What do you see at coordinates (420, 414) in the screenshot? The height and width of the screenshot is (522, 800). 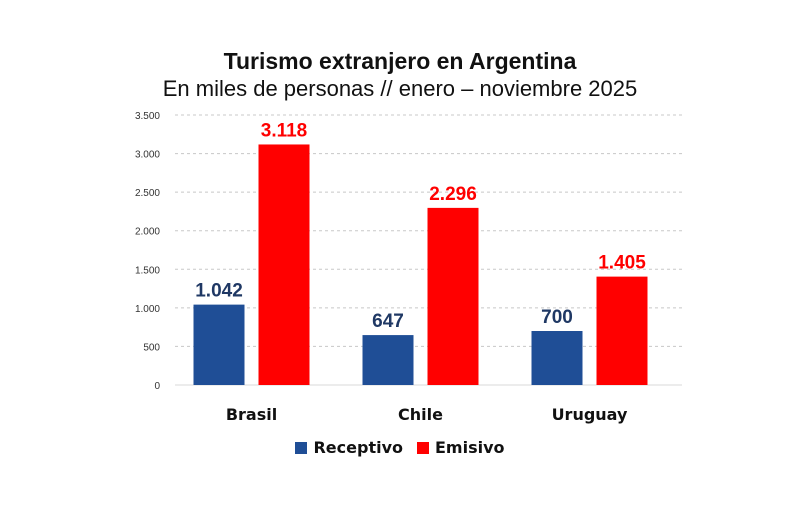 I see `x-tick-label: Chile` at bounding box center [420, 414].